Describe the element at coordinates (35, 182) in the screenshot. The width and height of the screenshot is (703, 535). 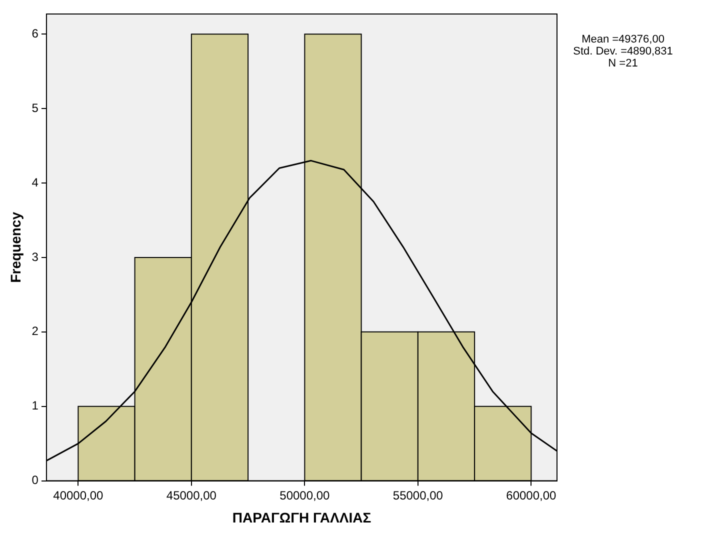
I see `y-tick-label: 4` at that location.